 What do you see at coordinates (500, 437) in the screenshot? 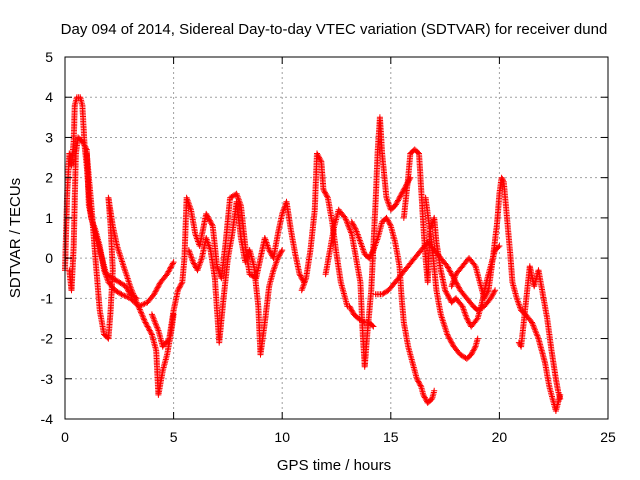
I see `x-tick-label: 20` at bounding box center [500, 437].